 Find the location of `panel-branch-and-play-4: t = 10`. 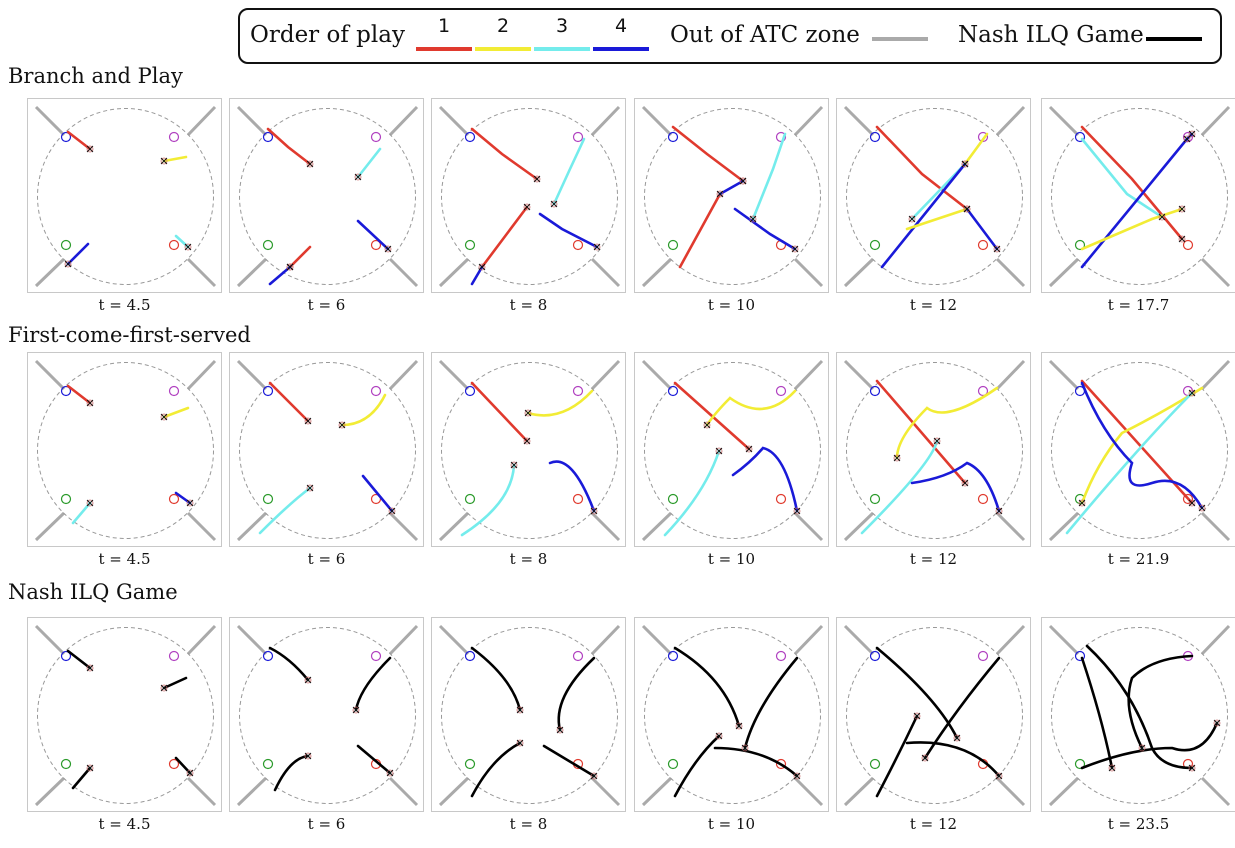

panel-branch-and-play-4: t = 10 is located at coordinates (731, 206).